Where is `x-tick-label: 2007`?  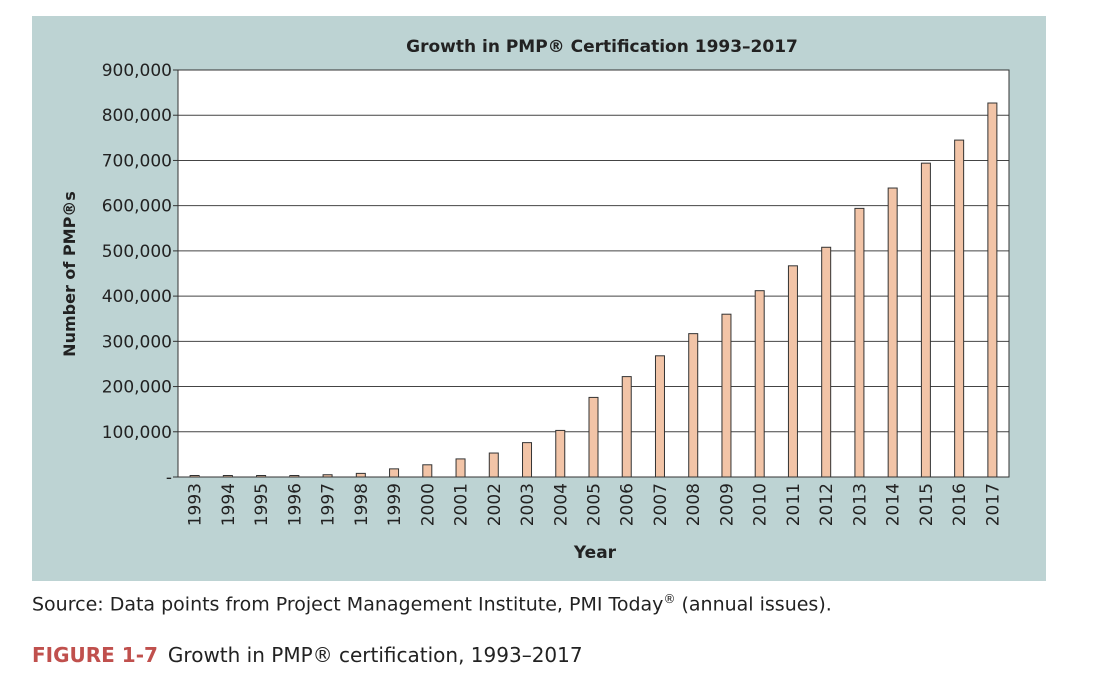
x-tick-label: 2007 is located at coordinates (661, 504).